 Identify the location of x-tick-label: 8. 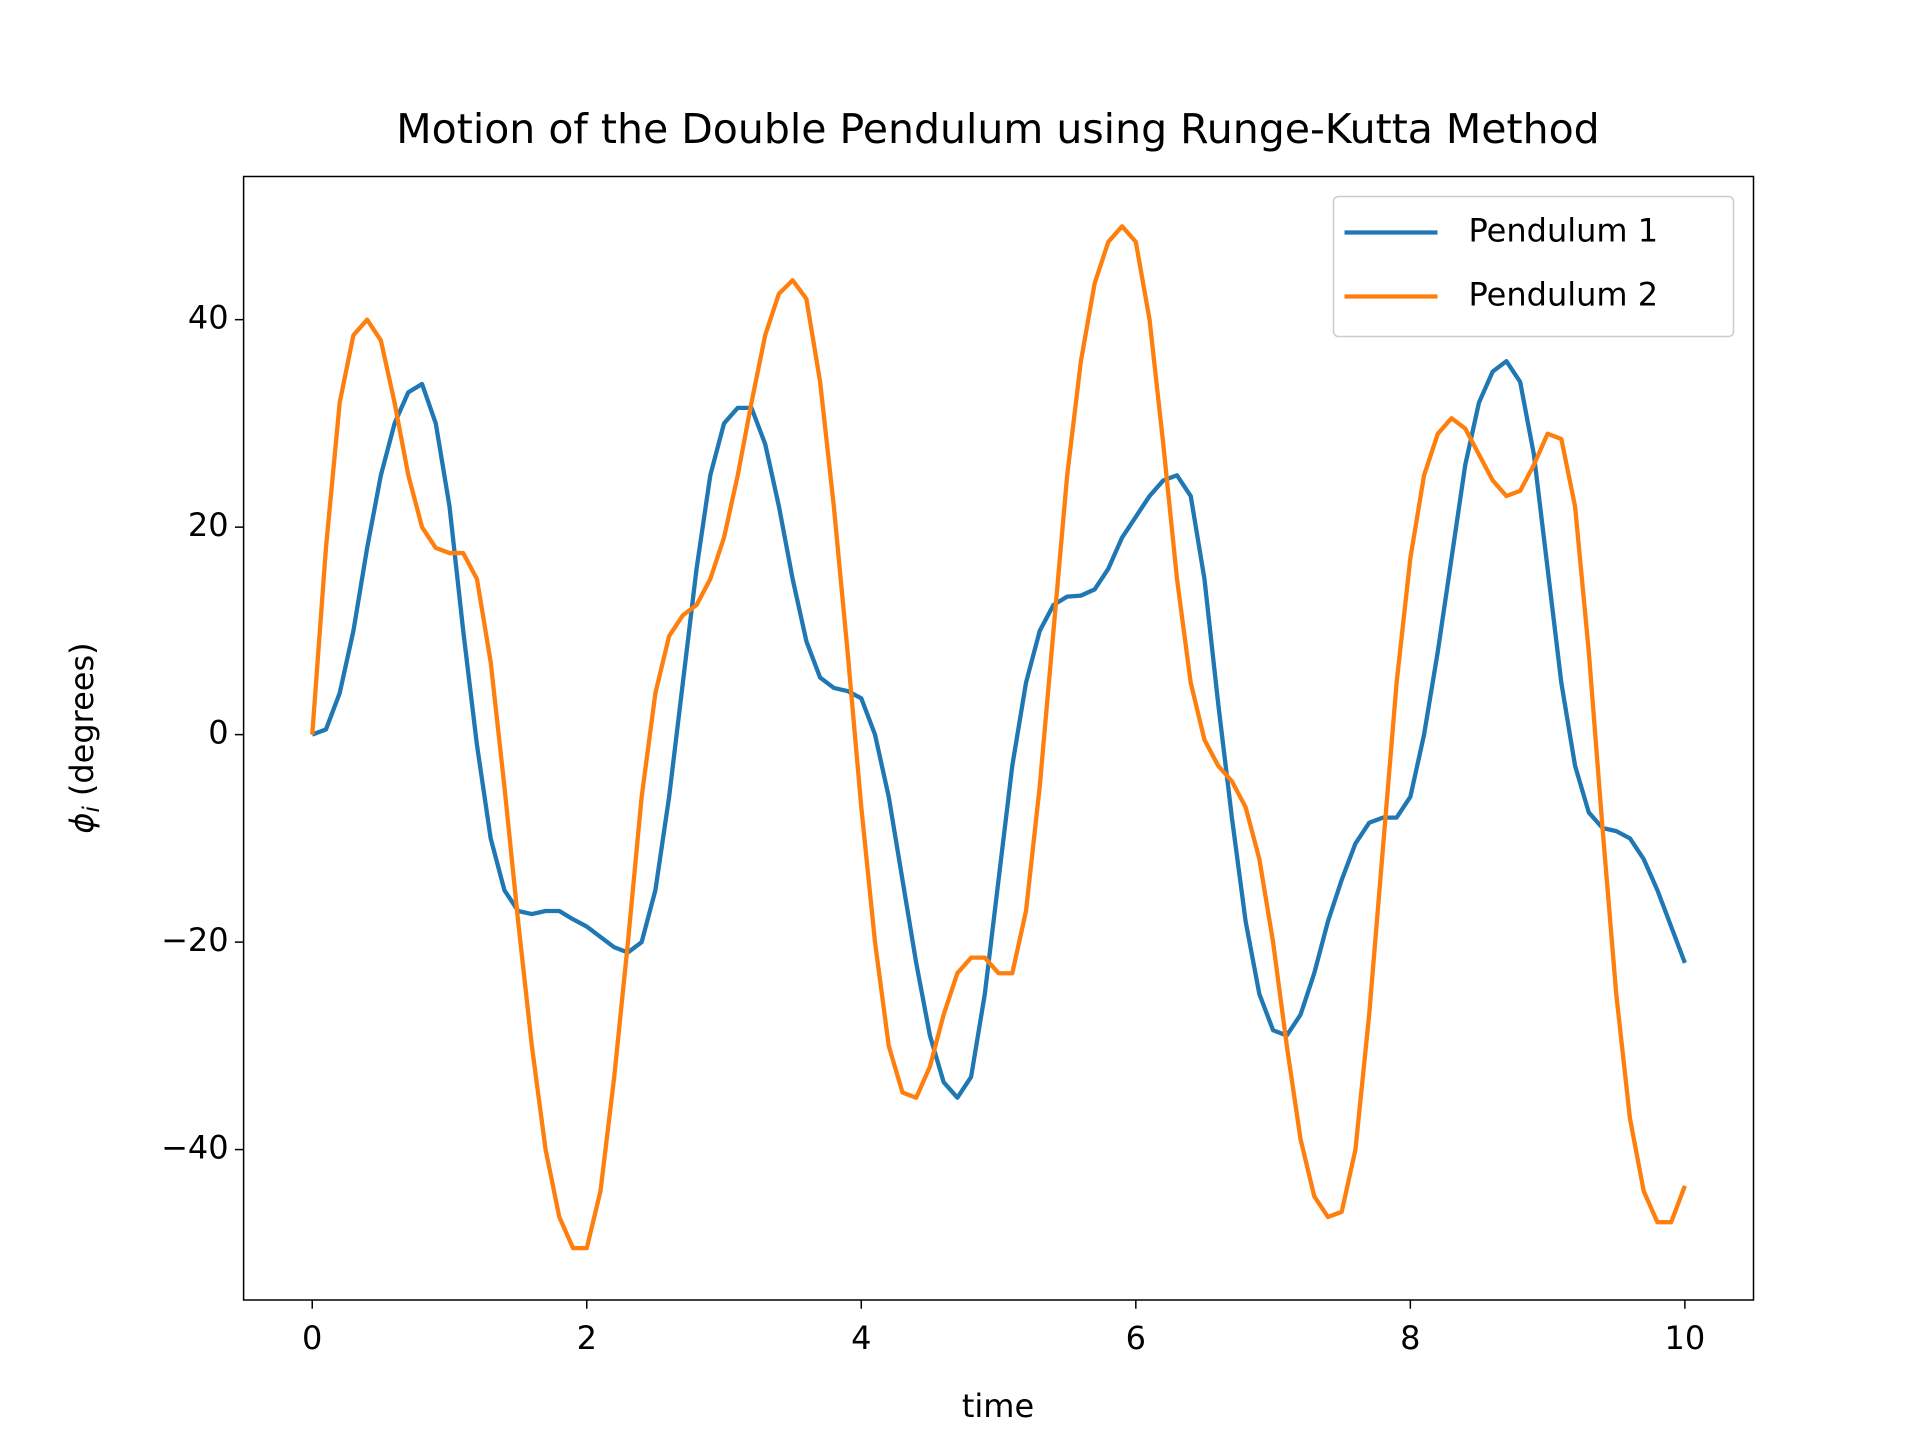
(1410, 1338).